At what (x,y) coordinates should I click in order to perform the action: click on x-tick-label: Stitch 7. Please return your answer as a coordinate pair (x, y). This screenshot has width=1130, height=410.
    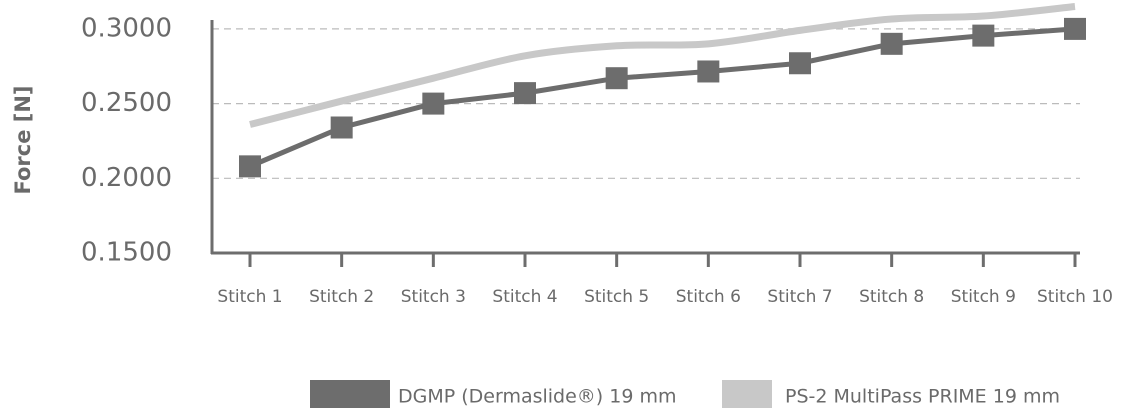
    Looking at the image, I should click on (799, 297).